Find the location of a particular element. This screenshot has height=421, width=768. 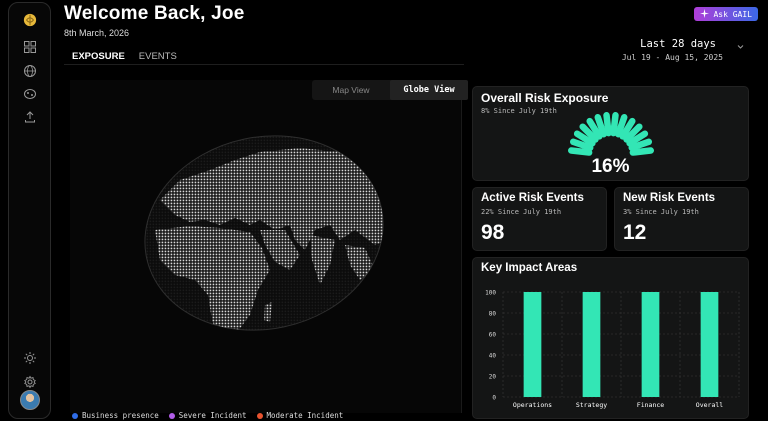

sidebar is located at coordinates (29, 210).